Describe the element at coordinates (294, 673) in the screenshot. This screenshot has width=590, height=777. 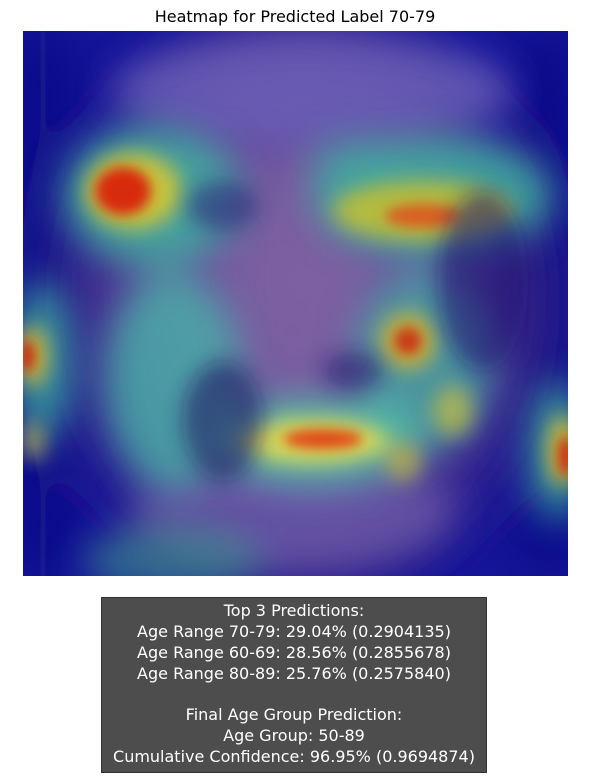
I see `prediction-item: Age Range 80-89: 25.76% (0.2575840)` at that location.